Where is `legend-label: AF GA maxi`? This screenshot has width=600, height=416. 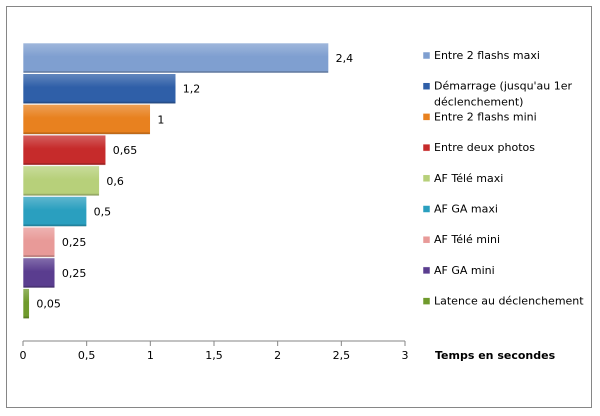
legend-label: AF GA maxi is located at coordinates (466, 209).